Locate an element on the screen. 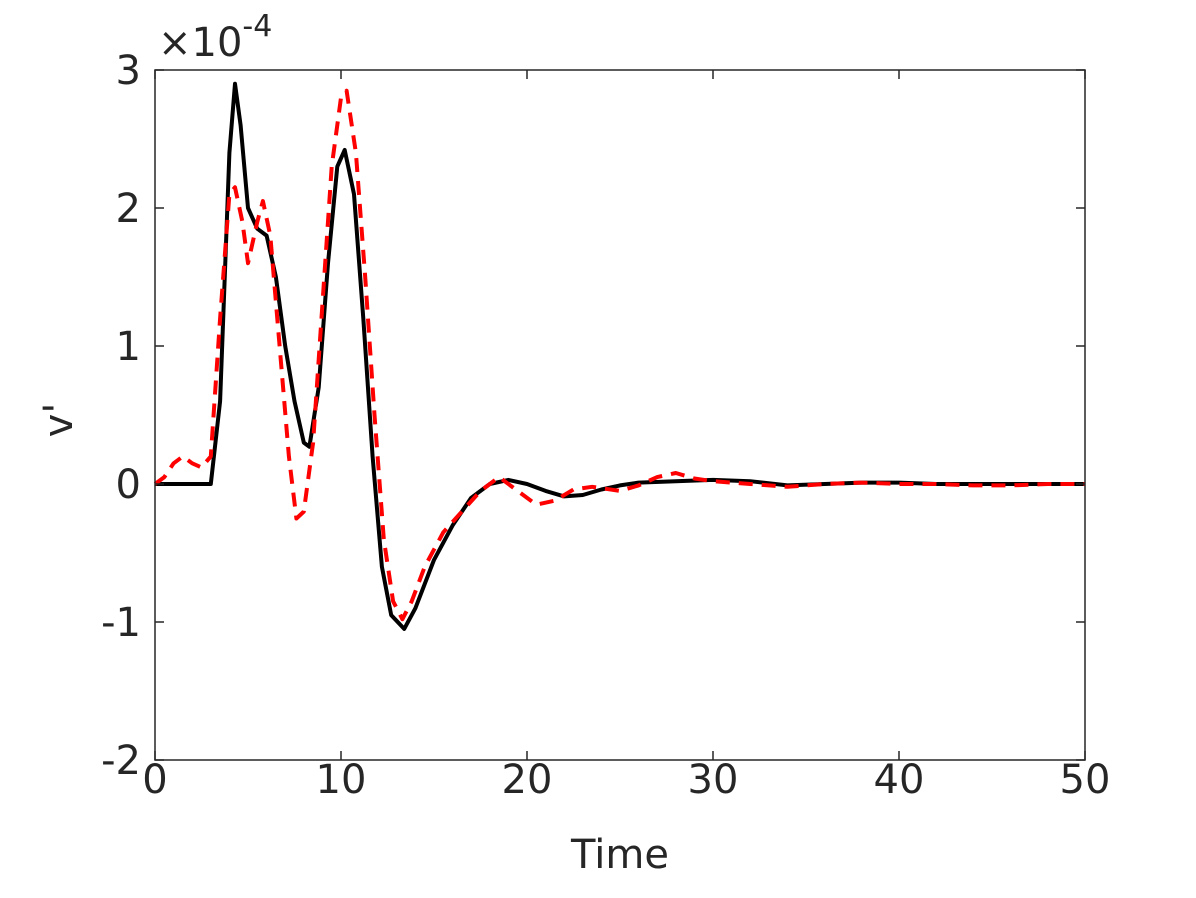 The height and width of the screenshot is (898, 1196). x-tick-label: 10 is located at coordinates (341, 780).